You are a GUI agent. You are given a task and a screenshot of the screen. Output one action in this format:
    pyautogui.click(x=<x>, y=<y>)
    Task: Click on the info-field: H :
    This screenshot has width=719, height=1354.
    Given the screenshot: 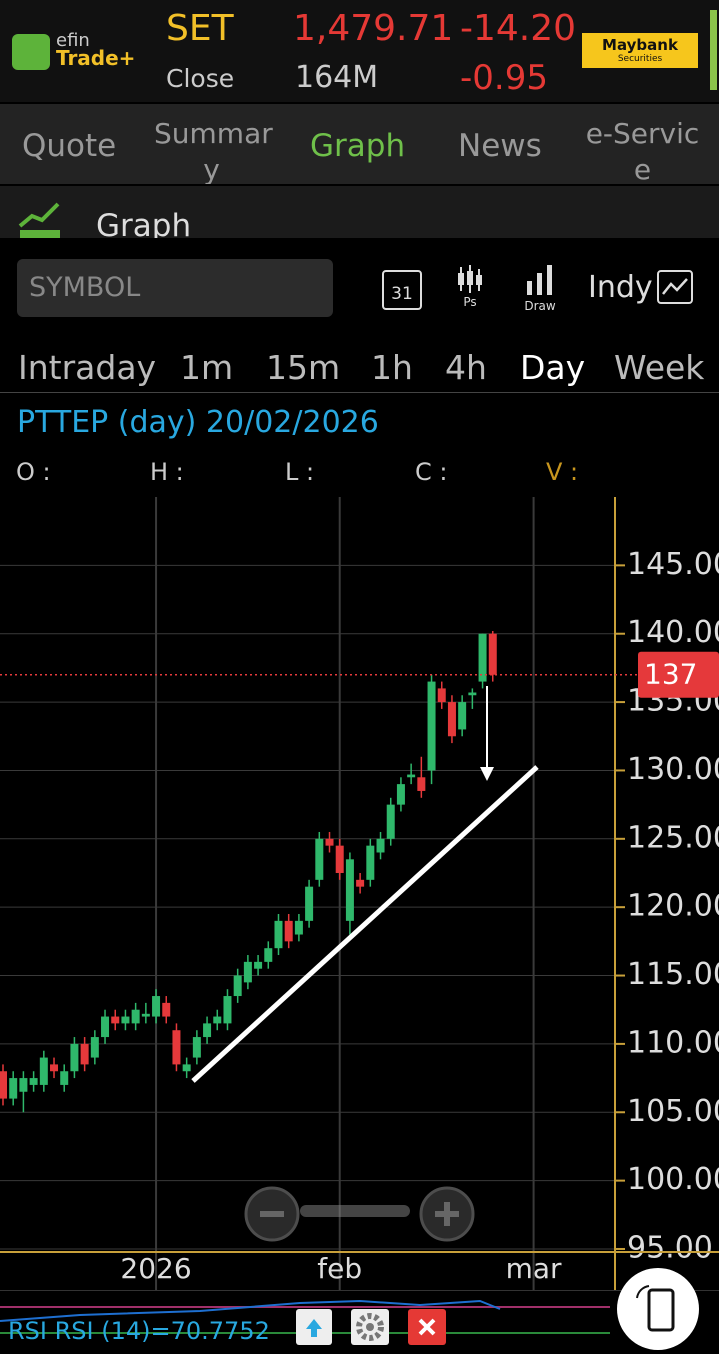 What is the action you would take?
    pyautogui.click(x=167, y=472)
    